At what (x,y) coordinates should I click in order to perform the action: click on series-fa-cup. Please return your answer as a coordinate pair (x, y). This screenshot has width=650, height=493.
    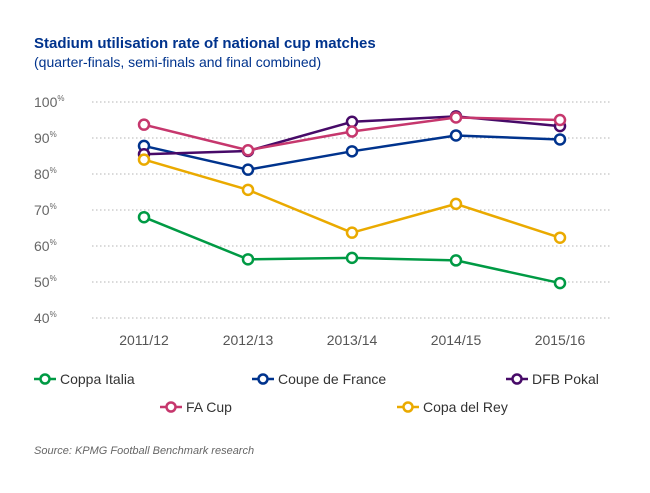
    Looking at the image, I should click on (352, 134).